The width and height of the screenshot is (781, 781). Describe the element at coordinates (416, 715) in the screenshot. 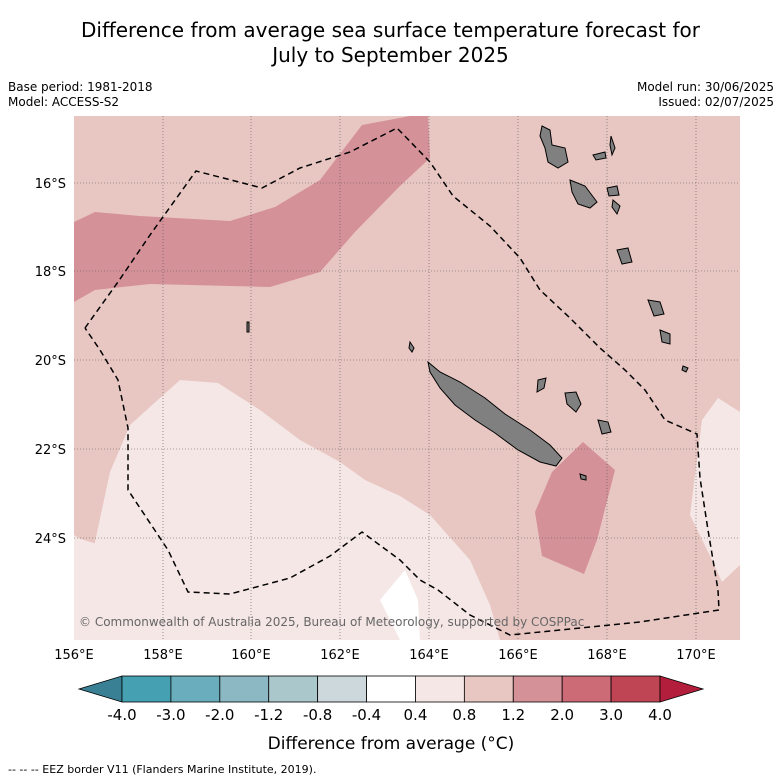

I see `colorbar-tick-label: 0.4` at that location.